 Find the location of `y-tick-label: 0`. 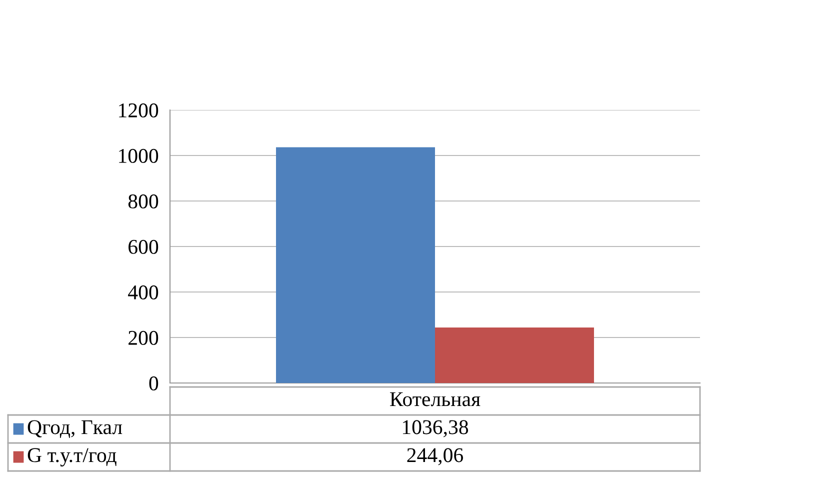

y-tick-label: 0 is located at coordinates (153, 383).